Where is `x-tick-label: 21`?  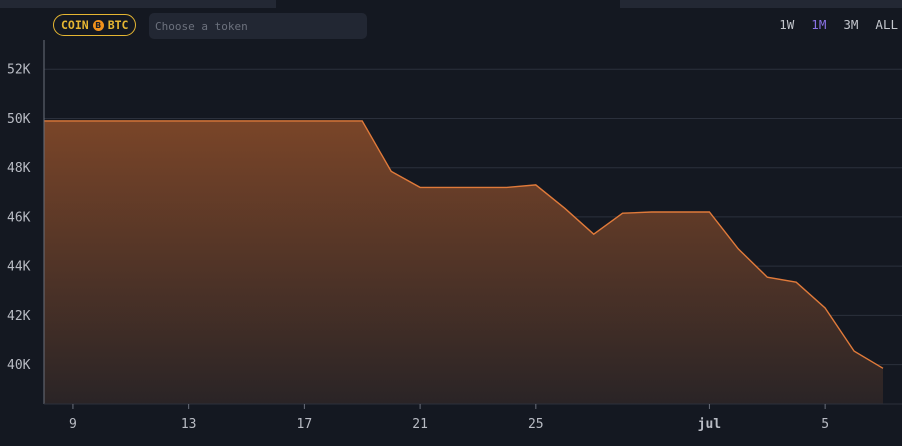
x-tick-label: 21 is located at coordinates (420, 424).